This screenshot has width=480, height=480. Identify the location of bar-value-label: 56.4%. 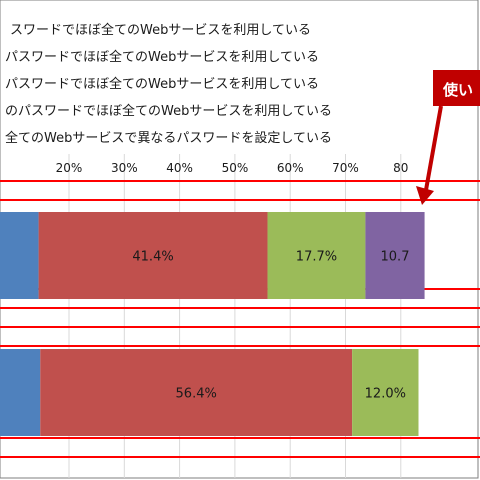
(196, 394).